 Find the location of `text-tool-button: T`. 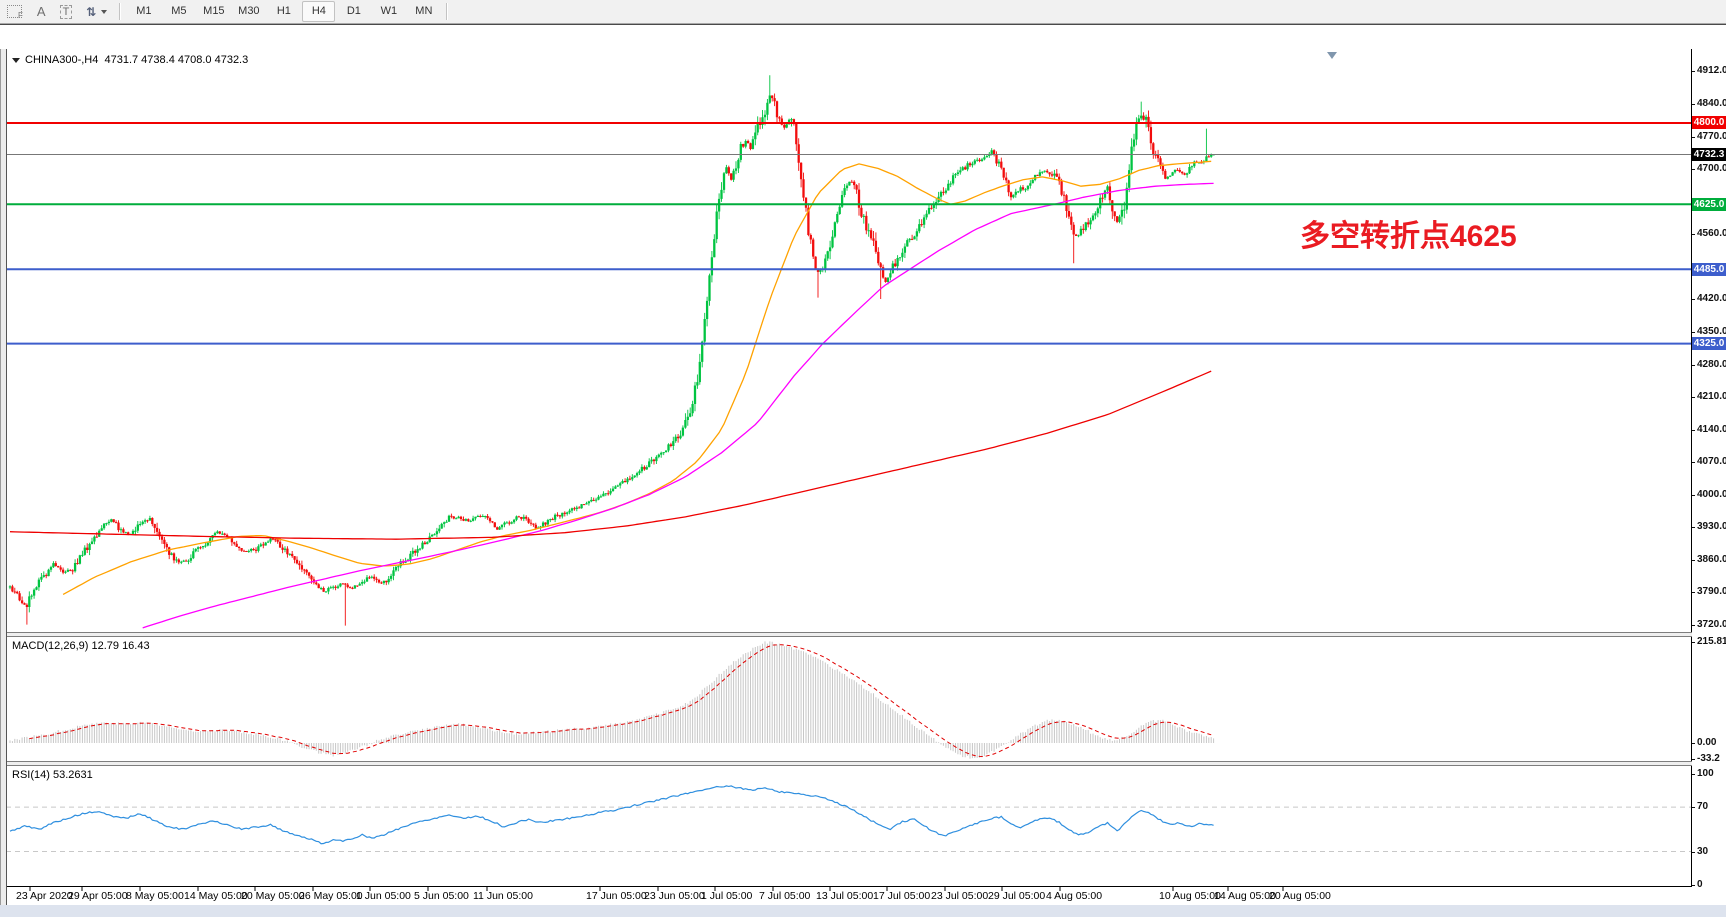

text-tool-button: T is located at coordinates (66, 11).